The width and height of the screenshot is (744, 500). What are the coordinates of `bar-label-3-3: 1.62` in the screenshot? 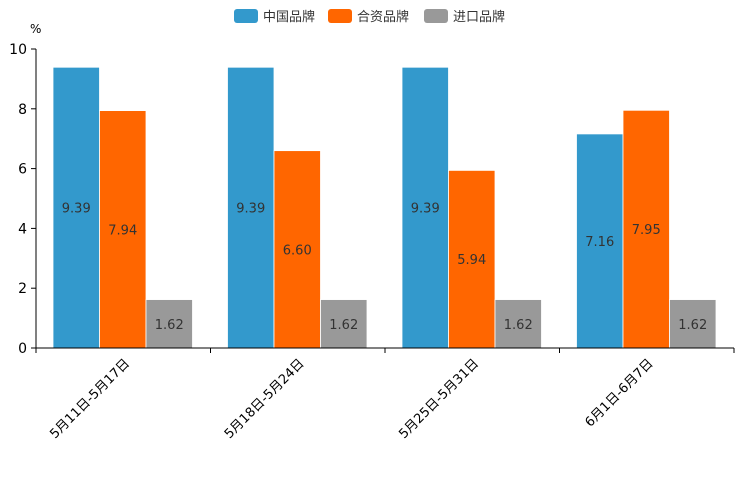 It's located at (518, 325).